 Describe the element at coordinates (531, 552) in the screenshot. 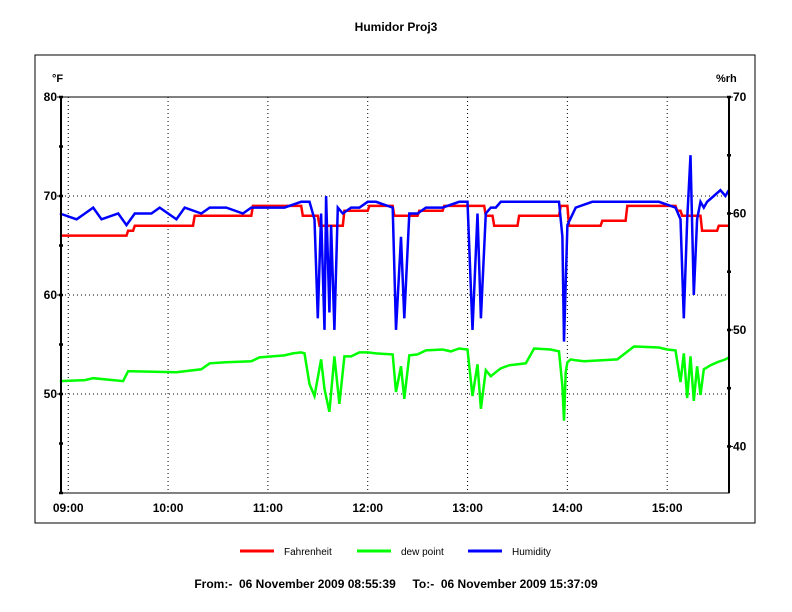

I see `legend-label-humidity: Humidity` at that location.